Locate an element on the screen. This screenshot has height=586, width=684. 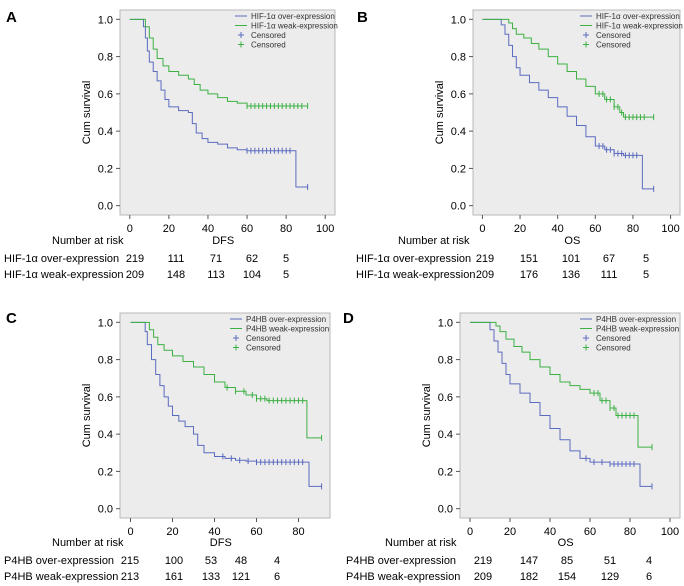
risk-value: 100 is located at coordinates (174, 561).